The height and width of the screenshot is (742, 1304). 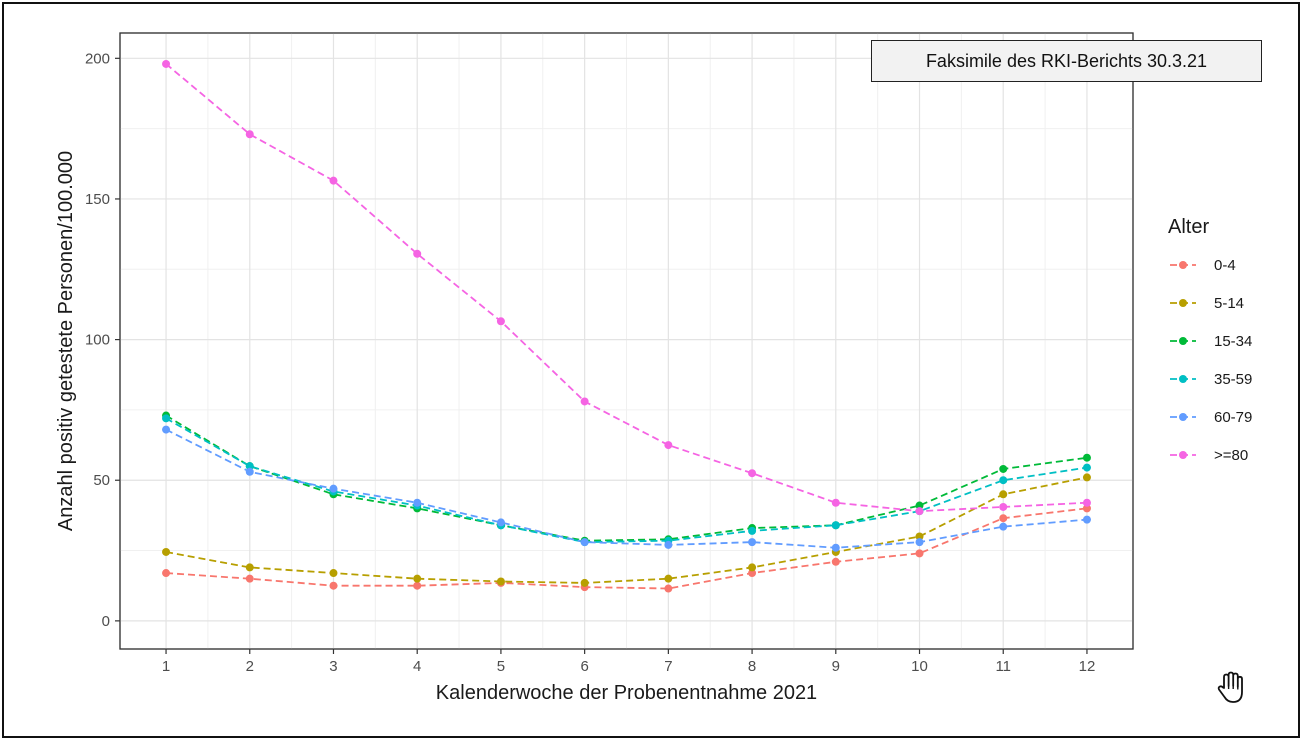 What do you see at coordinates (1066, 61) in the screenshot?
I see `annotation-box: Faksimile des RKI-Berichts 30.3.21` at bounding box center [1066, 61].